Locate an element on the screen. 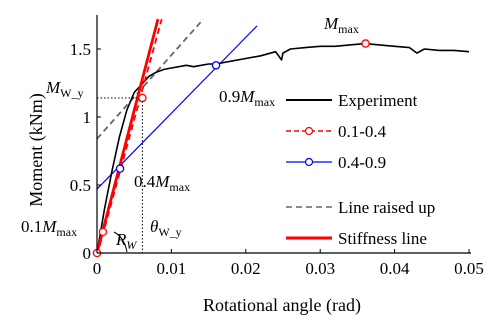 The height and width of the screenshot is (322, 491). y-tick-label: 0 is located at coordinates (87, 253).